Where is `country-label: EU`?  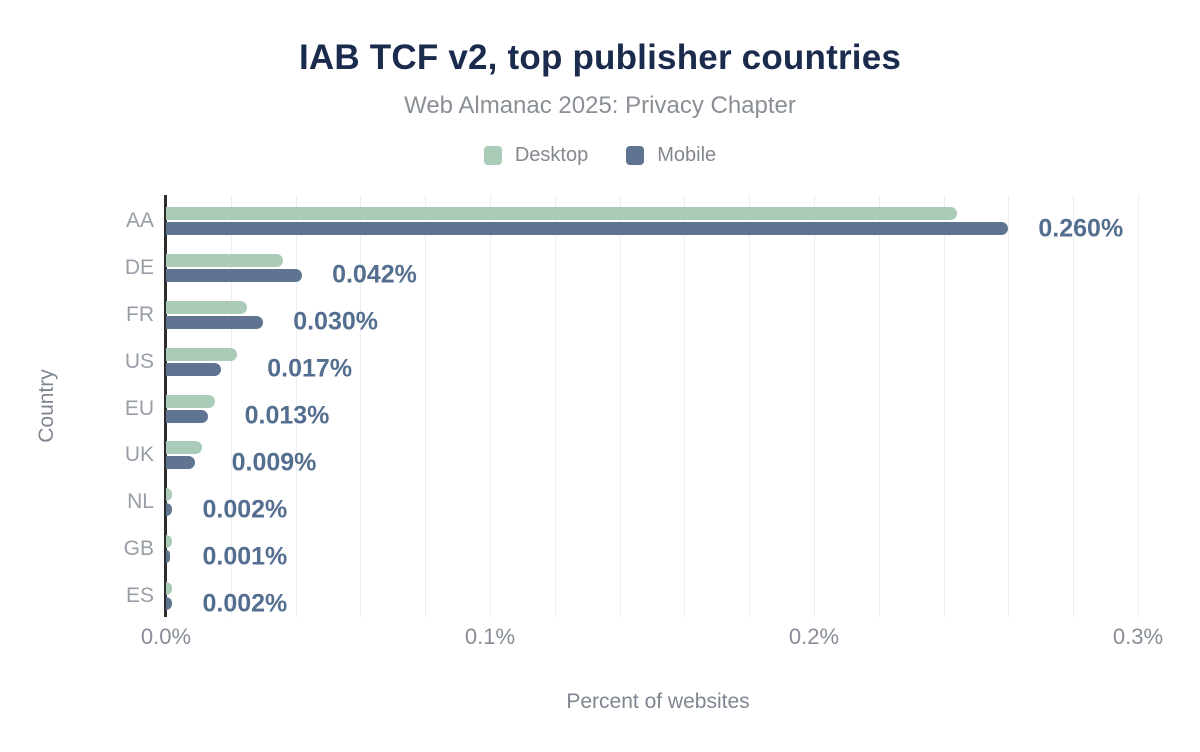 country-label: EU is located at coordinates (139, 408).